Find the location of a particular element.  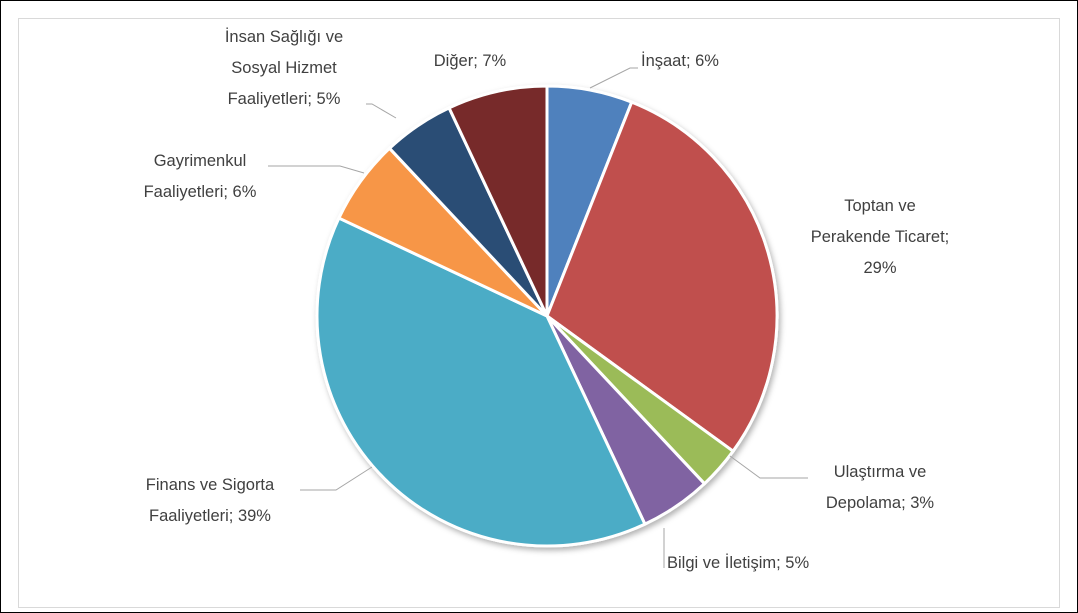

data-label: Diğer; 7% is located at coordinates (470, 61).